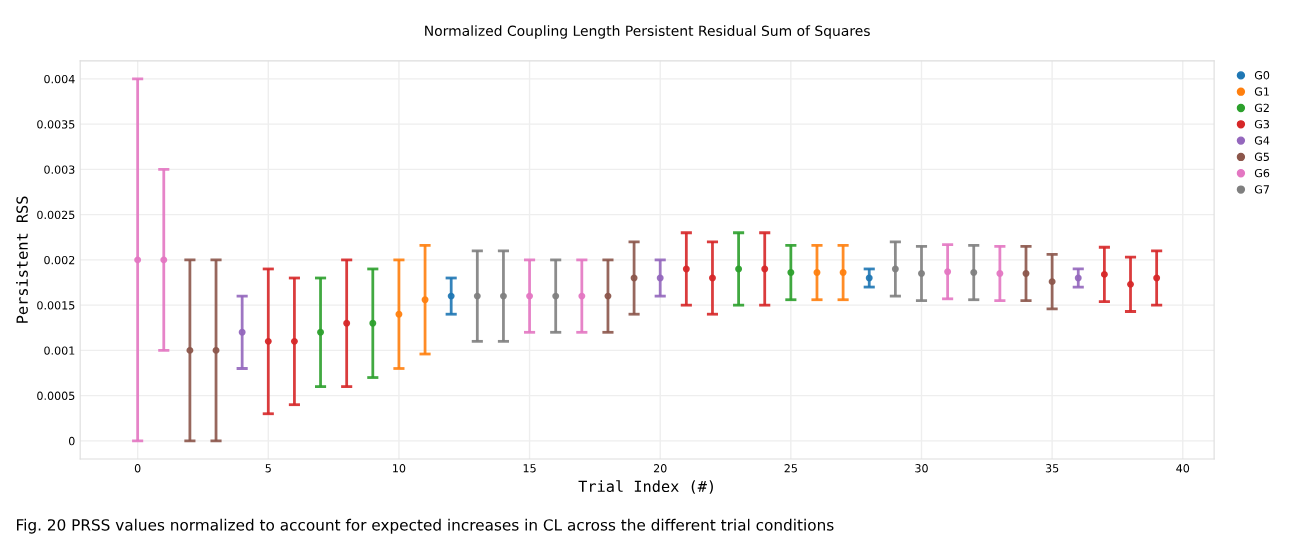 The image size is (1293, 553). I want to click on y-tick-label: 0.0005, so click(56, 396).